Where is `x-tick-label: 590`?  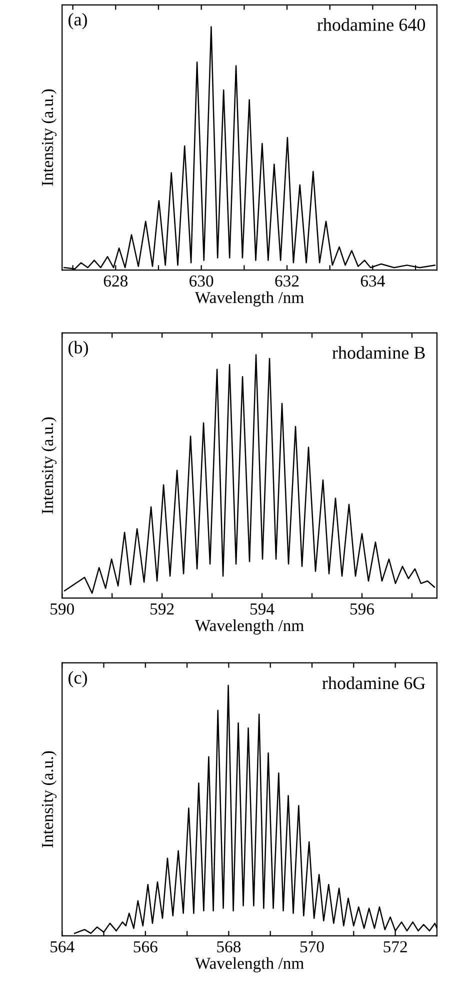 x-tick-label: 590 is located at coordinates (62, 609).